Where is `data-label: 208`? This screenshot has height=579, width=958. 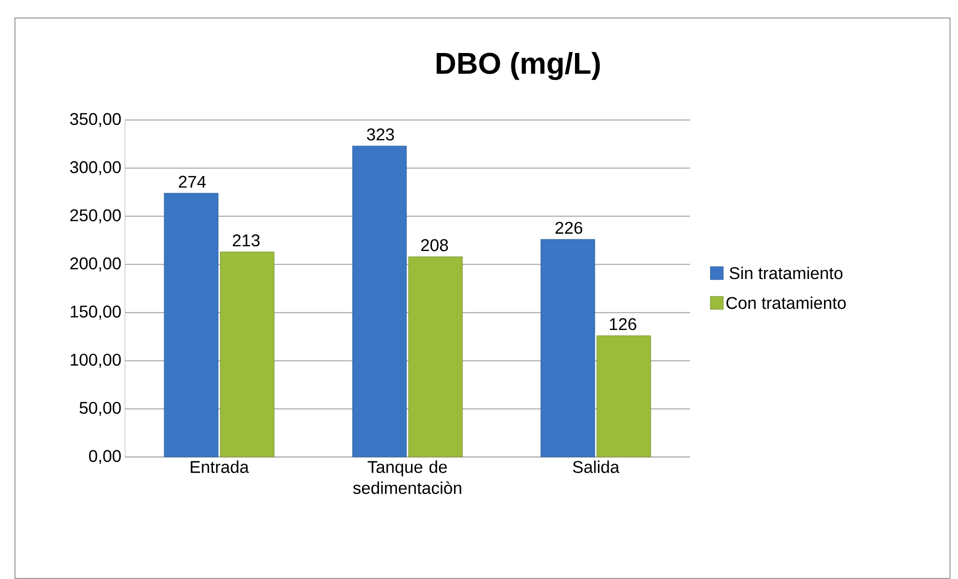
data-label: 208 is located at coordinates (434, 245).